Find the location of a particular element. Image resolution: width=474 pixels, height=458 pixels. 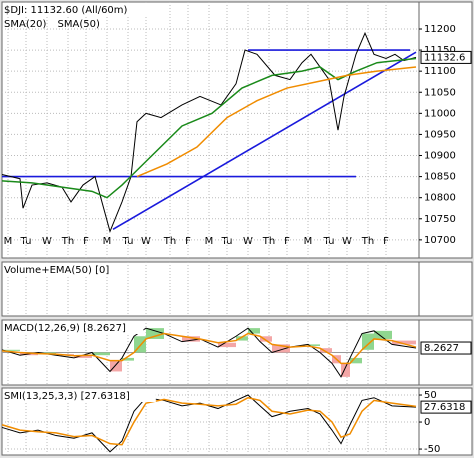

last-value-label: 27.6318 is located at coordinates (444, 407).